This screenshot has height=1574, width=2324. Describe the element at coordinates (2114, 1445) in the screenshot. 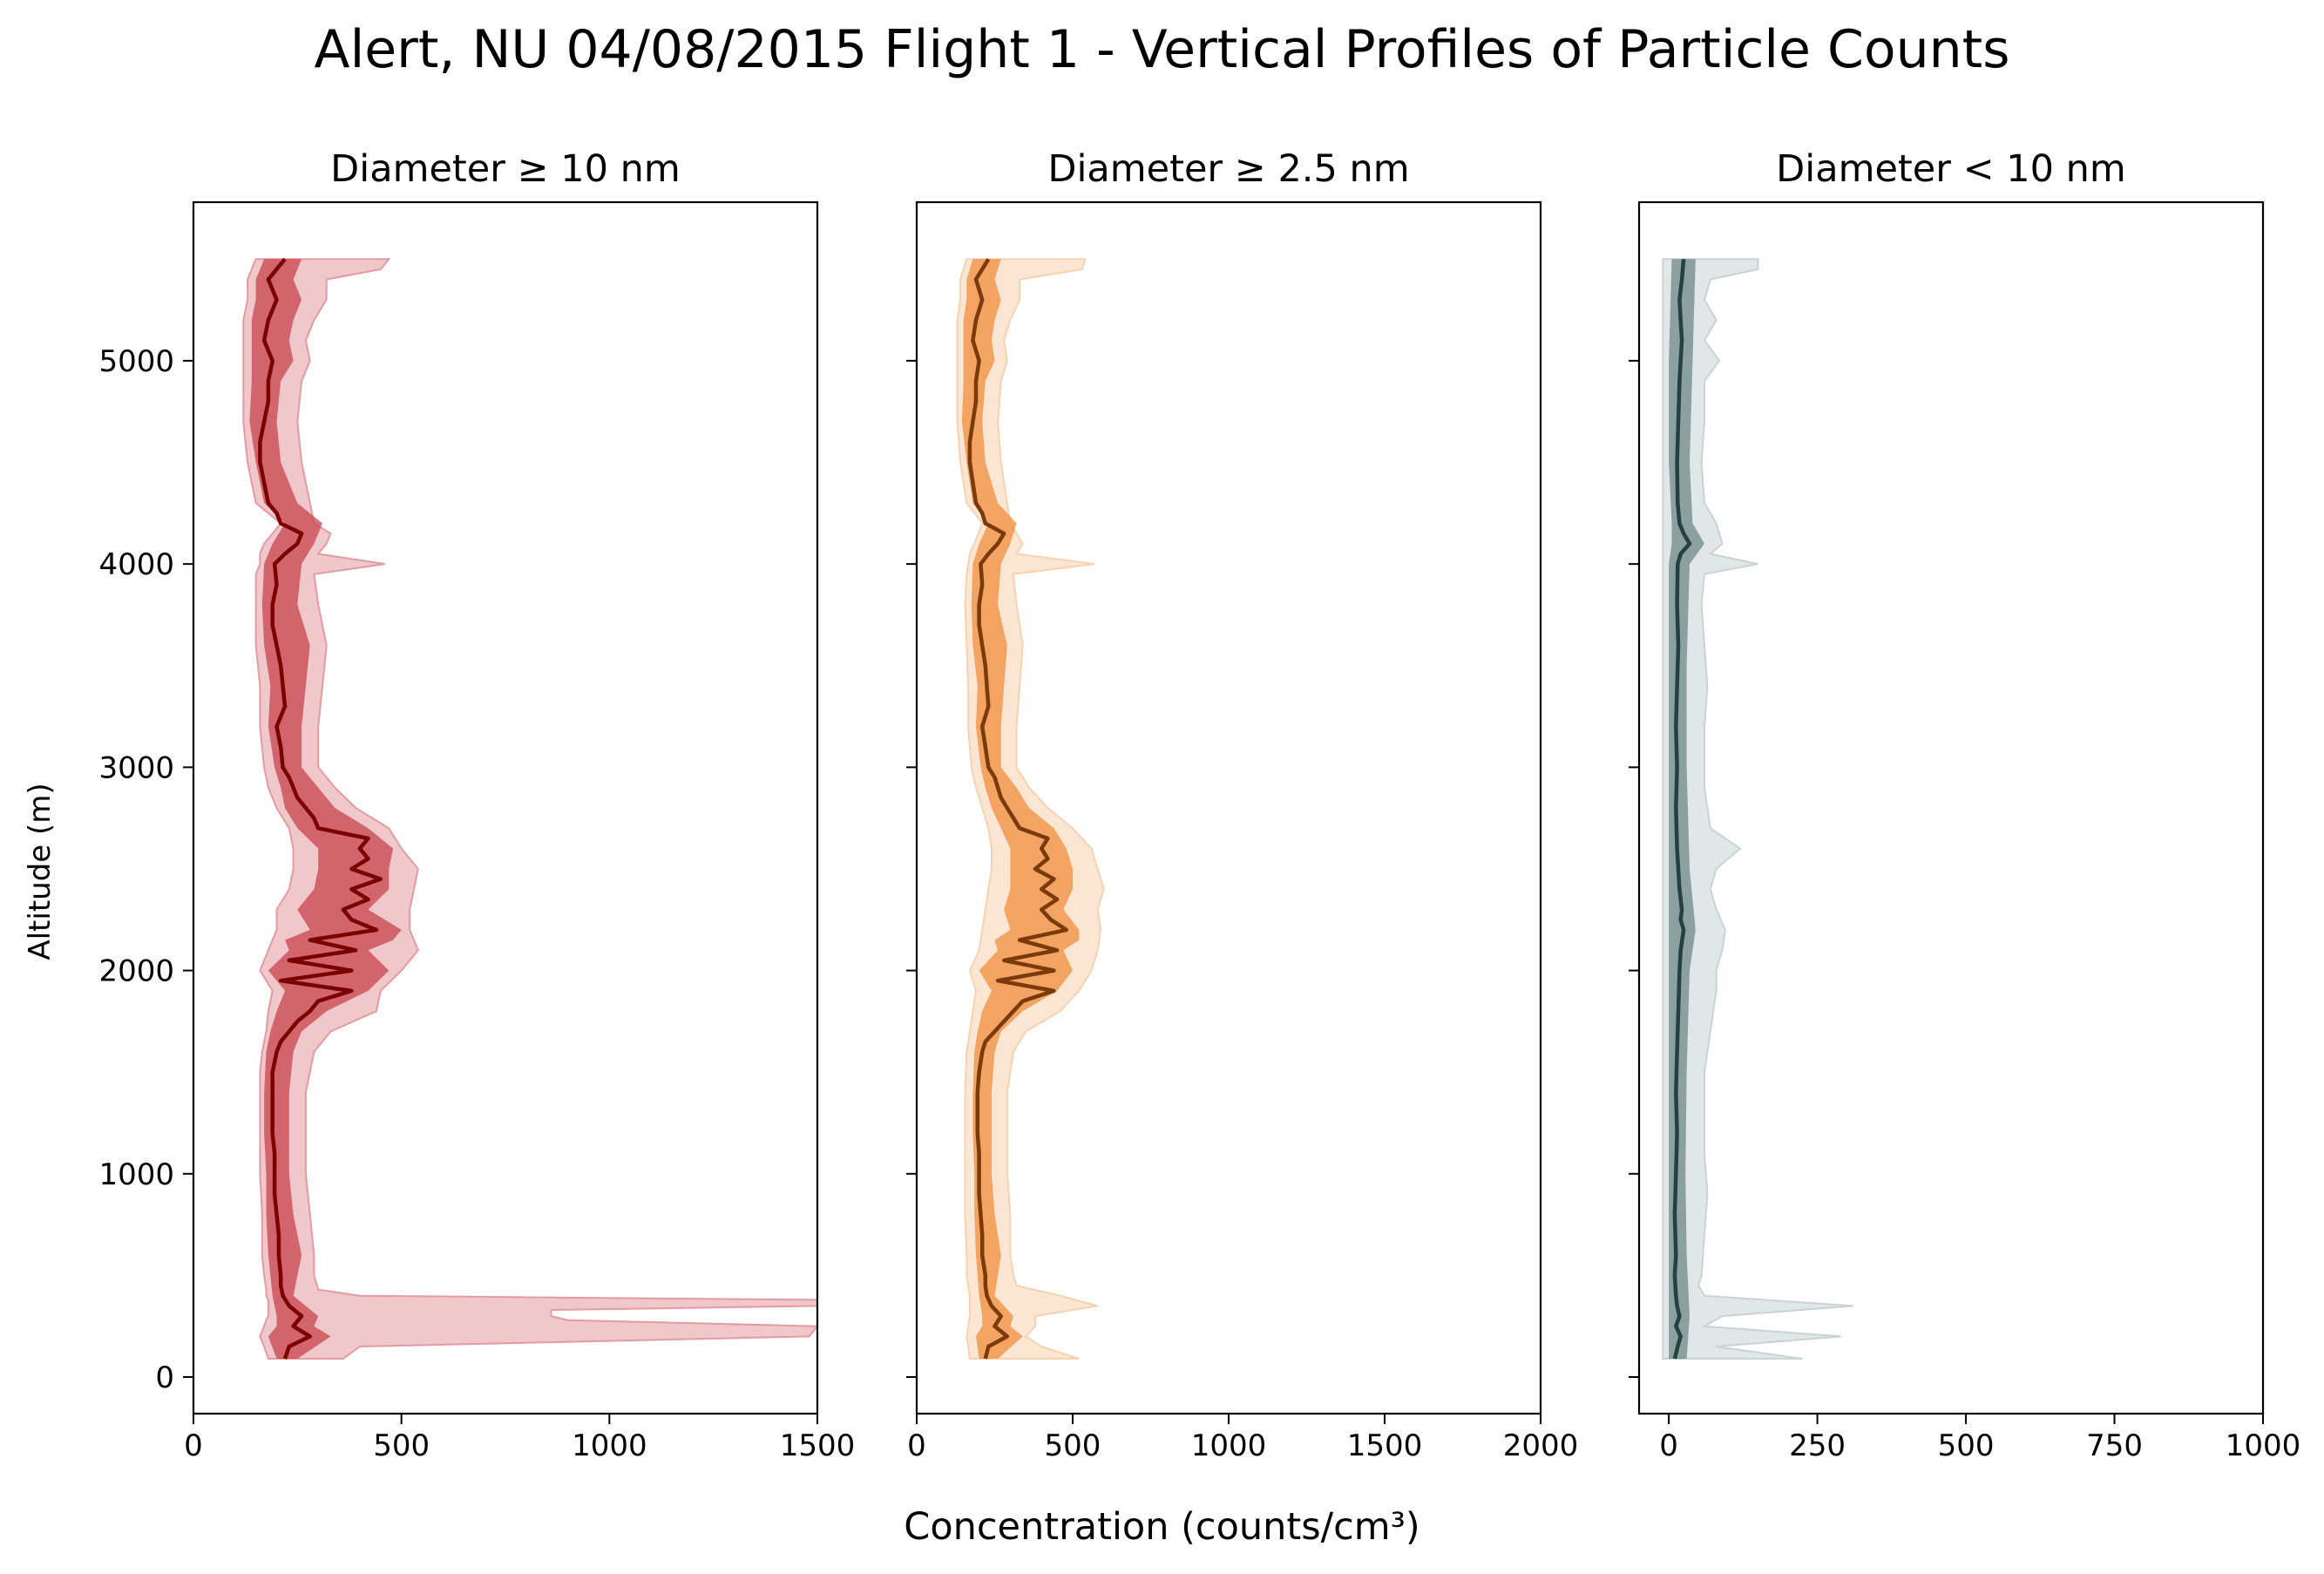

I see `x-tick-label: 750` at that location.